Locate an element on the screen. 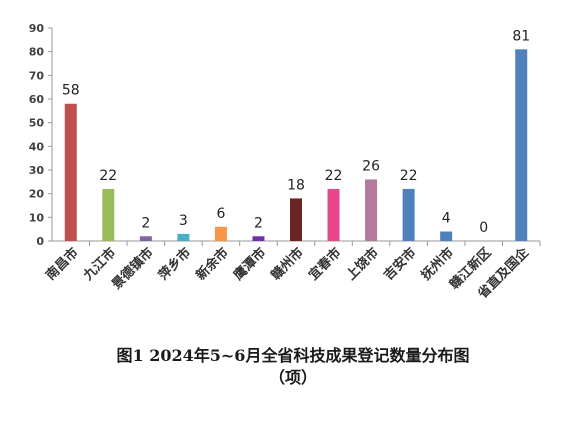  y-tick-label: 70 is located at coordinates (37, 75).